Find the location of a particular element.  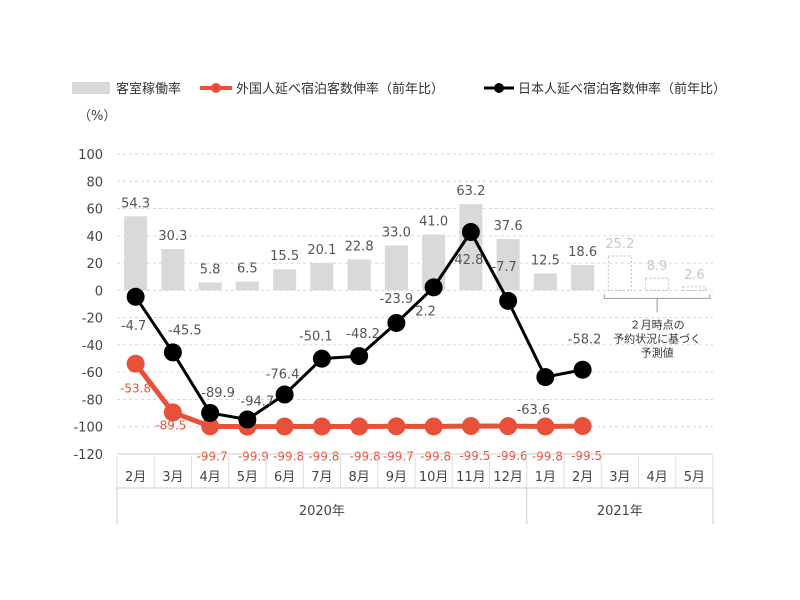

occupancy-bar-label: 6.5 is located at coordinates (247, 269).